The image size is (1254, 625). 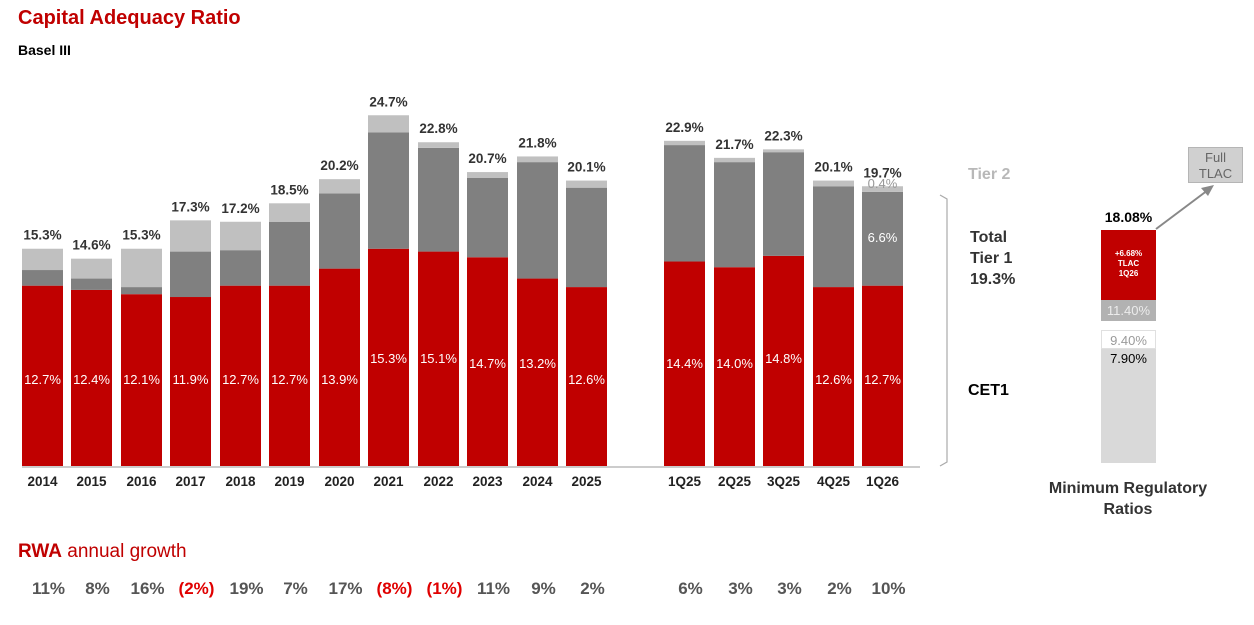 What do you see at coordinates (740, 588) in the screenshot?
I see `rwa-growth-2Q25: 3%` at bounding box center [740, 588].